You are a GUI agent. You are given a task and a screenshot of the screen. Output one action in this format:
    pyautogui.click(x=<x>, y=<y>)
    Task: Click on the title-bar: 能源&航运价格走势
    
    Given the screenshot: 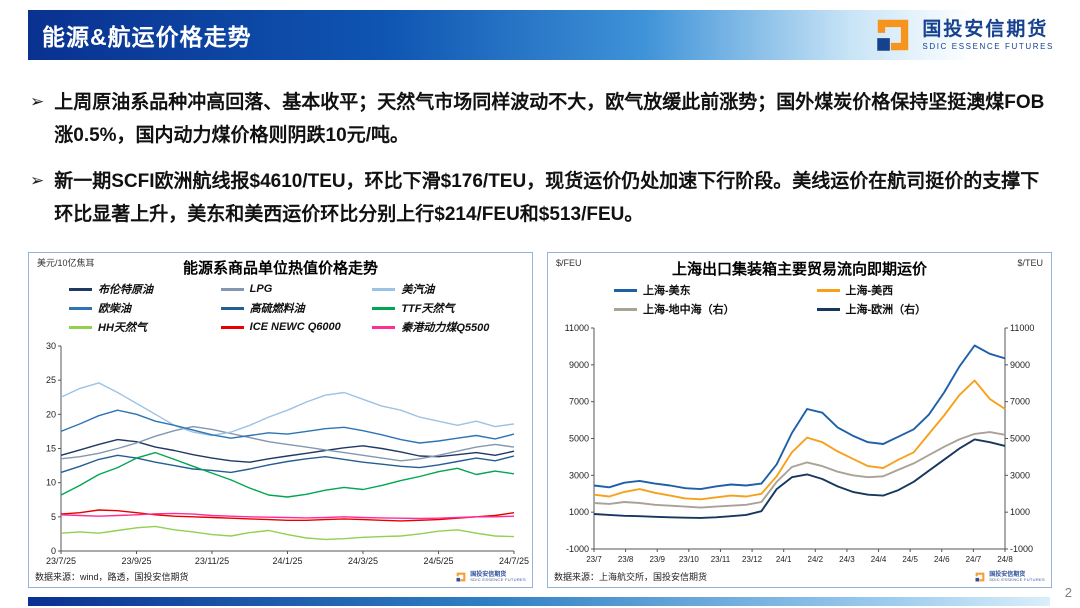 What is the action you would take?
    pyautogui.click(x=542, y=35)
    